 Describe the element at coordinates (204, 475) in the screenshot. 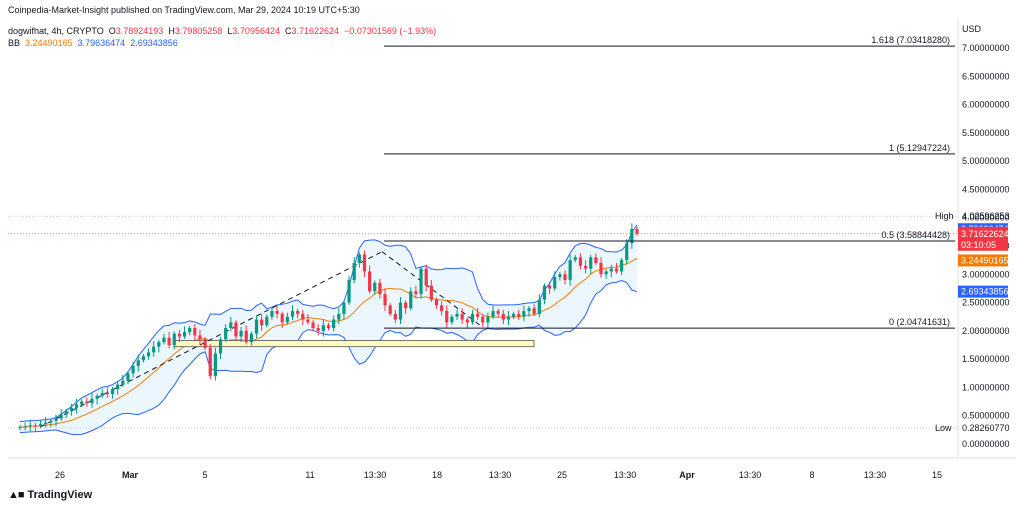

I see `x-tick-label: 5` at that location.